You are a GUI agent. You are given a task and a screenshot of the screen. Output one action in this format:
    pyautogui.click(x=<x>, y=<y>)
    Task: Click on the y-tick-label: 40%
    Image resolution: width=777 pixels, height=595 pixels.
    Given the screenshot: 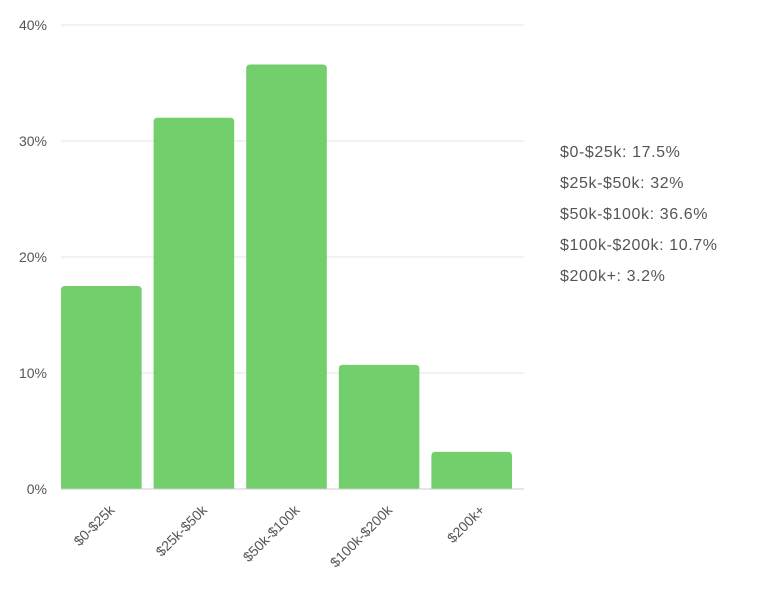 What is the action you would take?
    pyautogui.click(x=33, y=25)
    